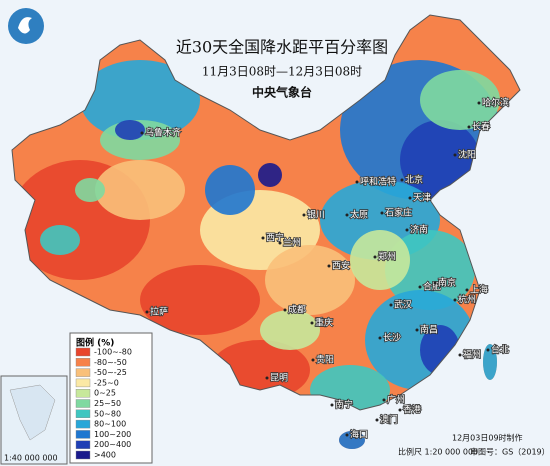  I want to click on legend-label: -50~-25, so click(110, 372).